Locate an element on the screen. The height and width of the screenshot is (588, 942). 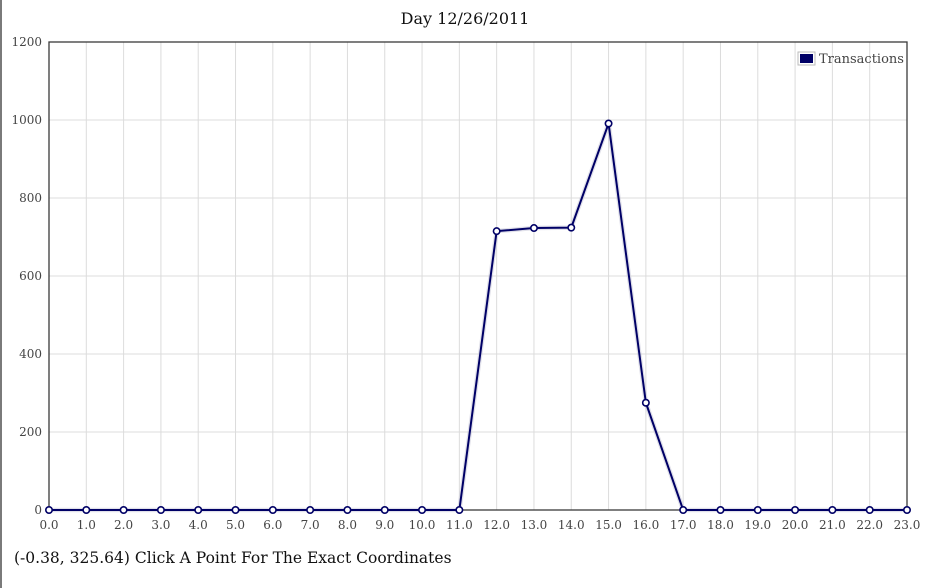
x-tick-label-9: 9.0 is located at coordinates (384, 525).